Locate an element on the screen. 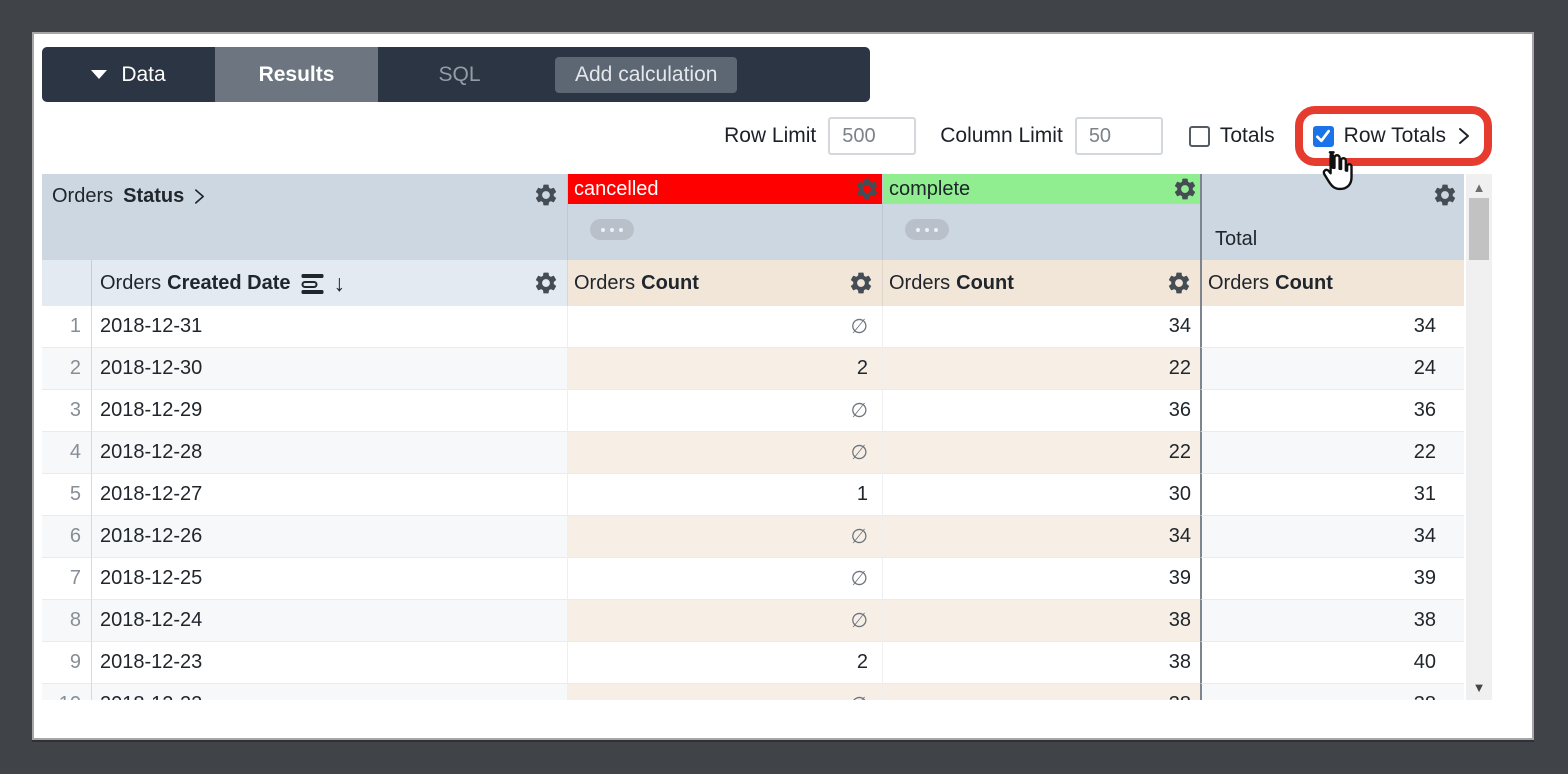  query-controls: Row Limit Column Limit Totals Row Totals is located at coordinates (1108, 148).